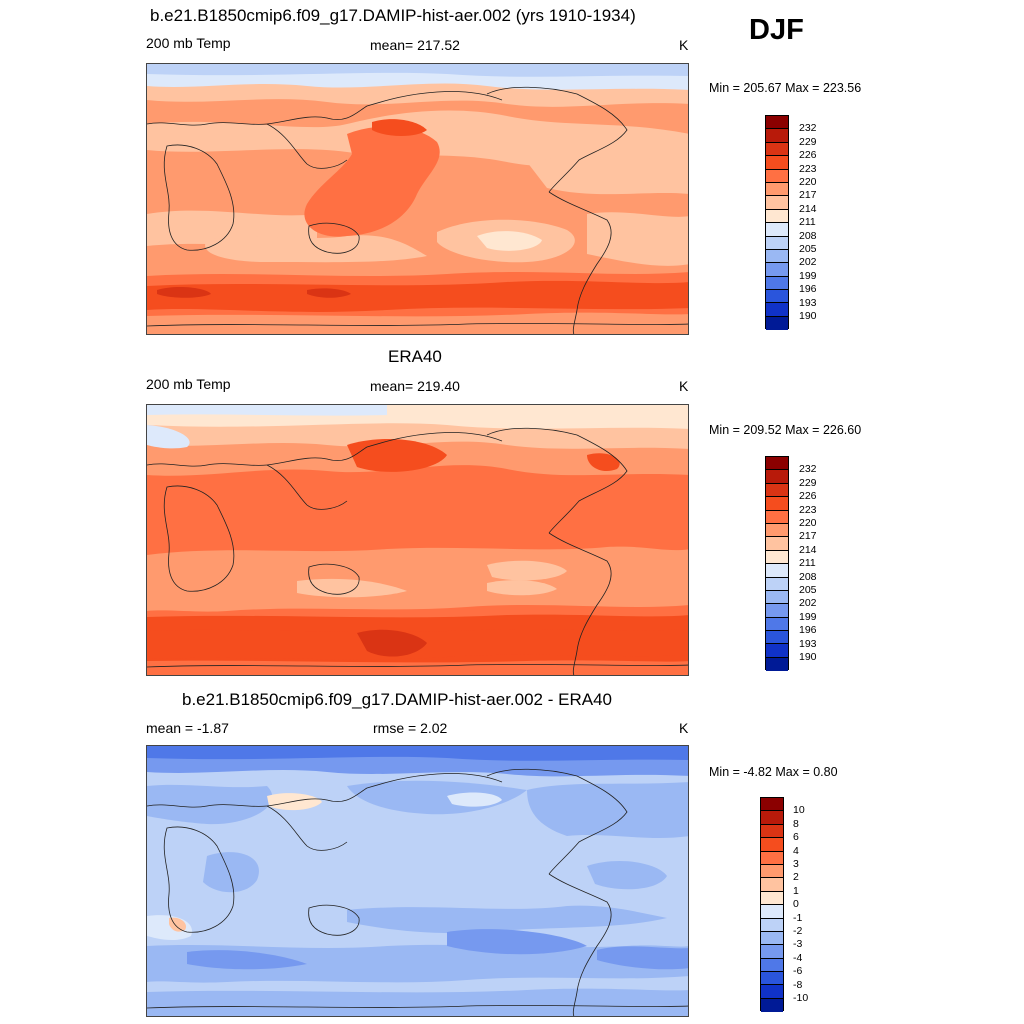 Image resolution: width=1024 pixels, height=1024 pixels. I want to click on panel3-colorbar-label: -10, so click(801, 998).